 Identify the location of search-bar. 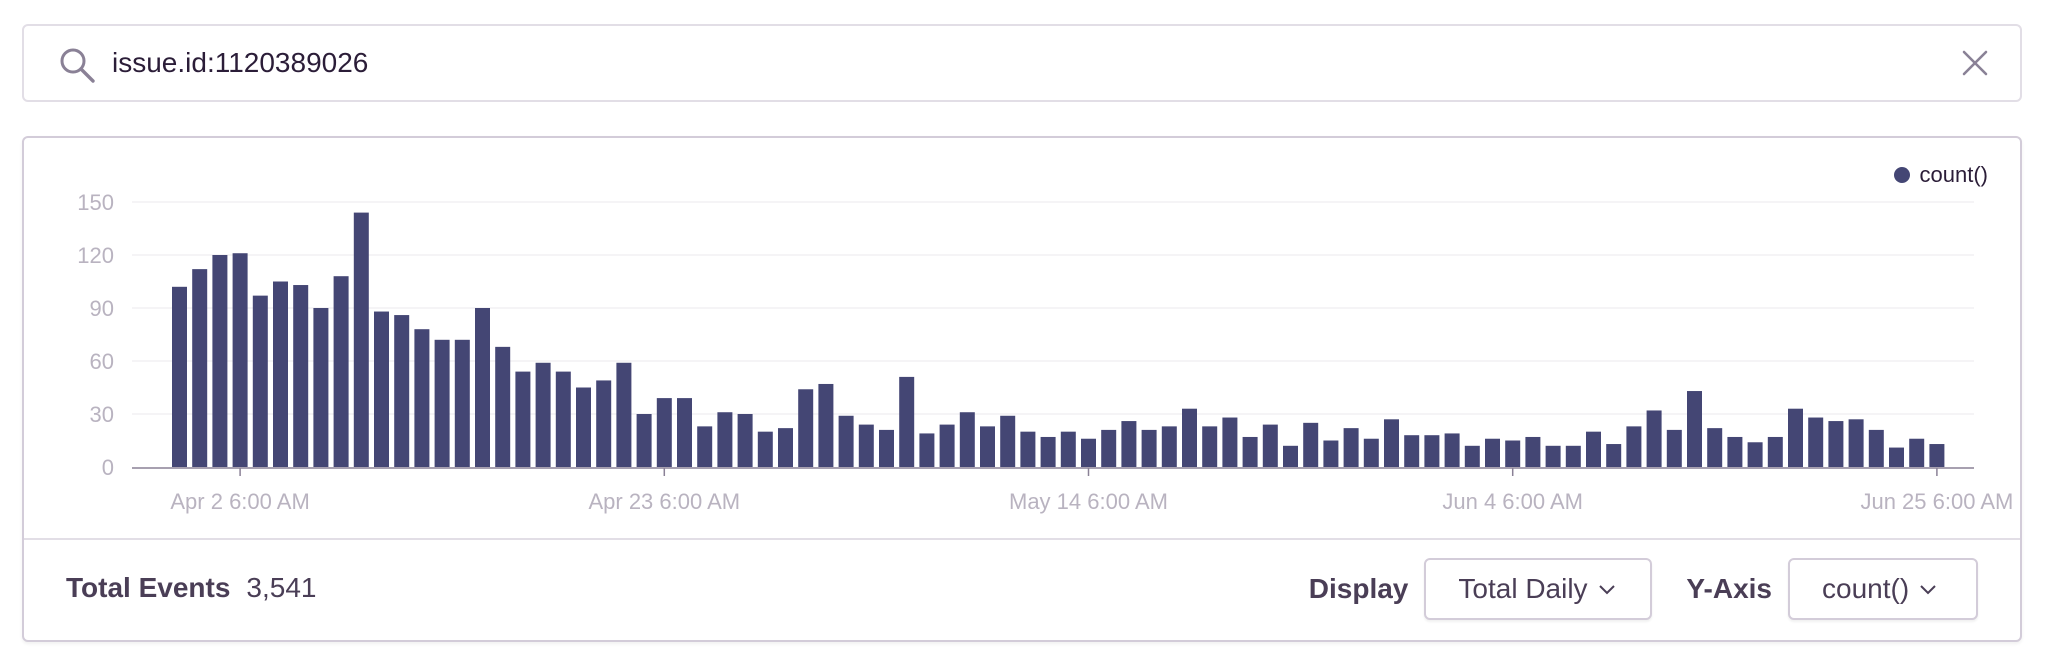
(1022, 63).